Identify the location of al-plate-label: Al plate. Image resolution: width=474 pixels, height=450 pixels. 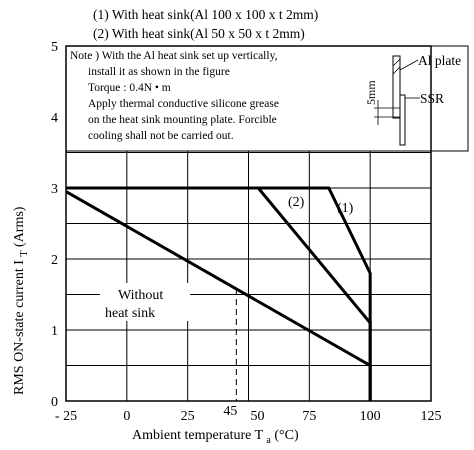
(439, 60).